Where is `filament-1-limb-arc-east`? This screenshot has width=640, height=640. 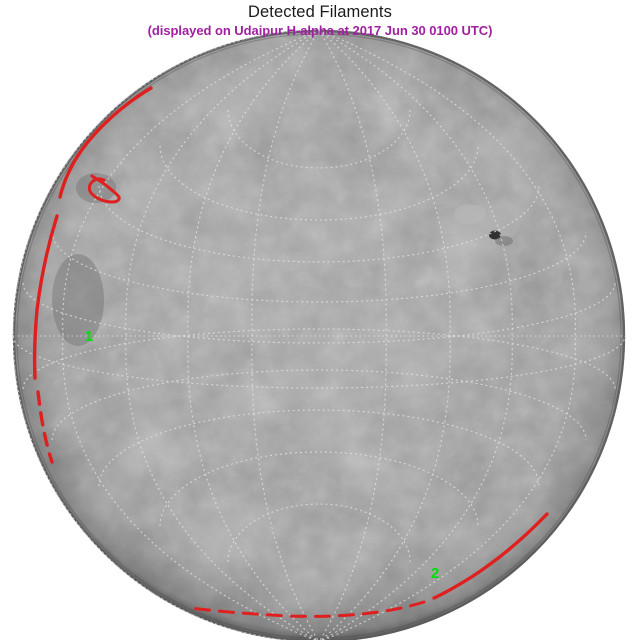 filament-1-limb-arc-east is located at coordinates (45, 297).